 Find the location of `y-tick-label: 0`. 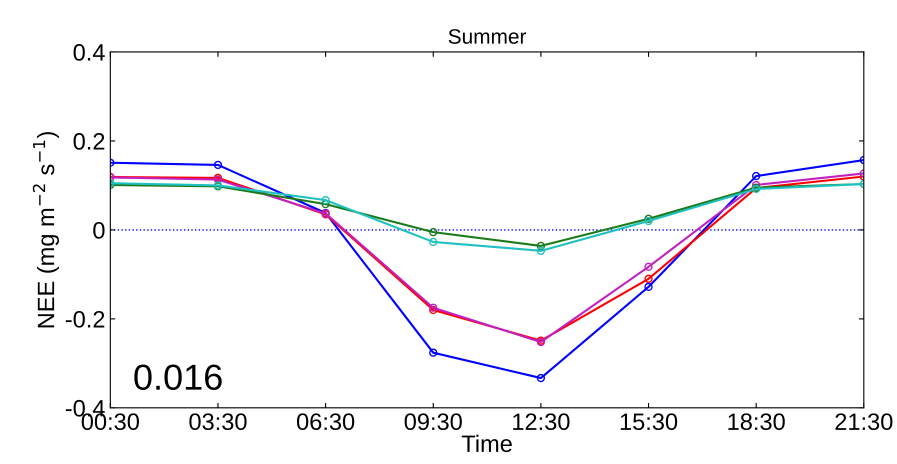

y-tick-label: 0 is located at coordinates (99, 230).